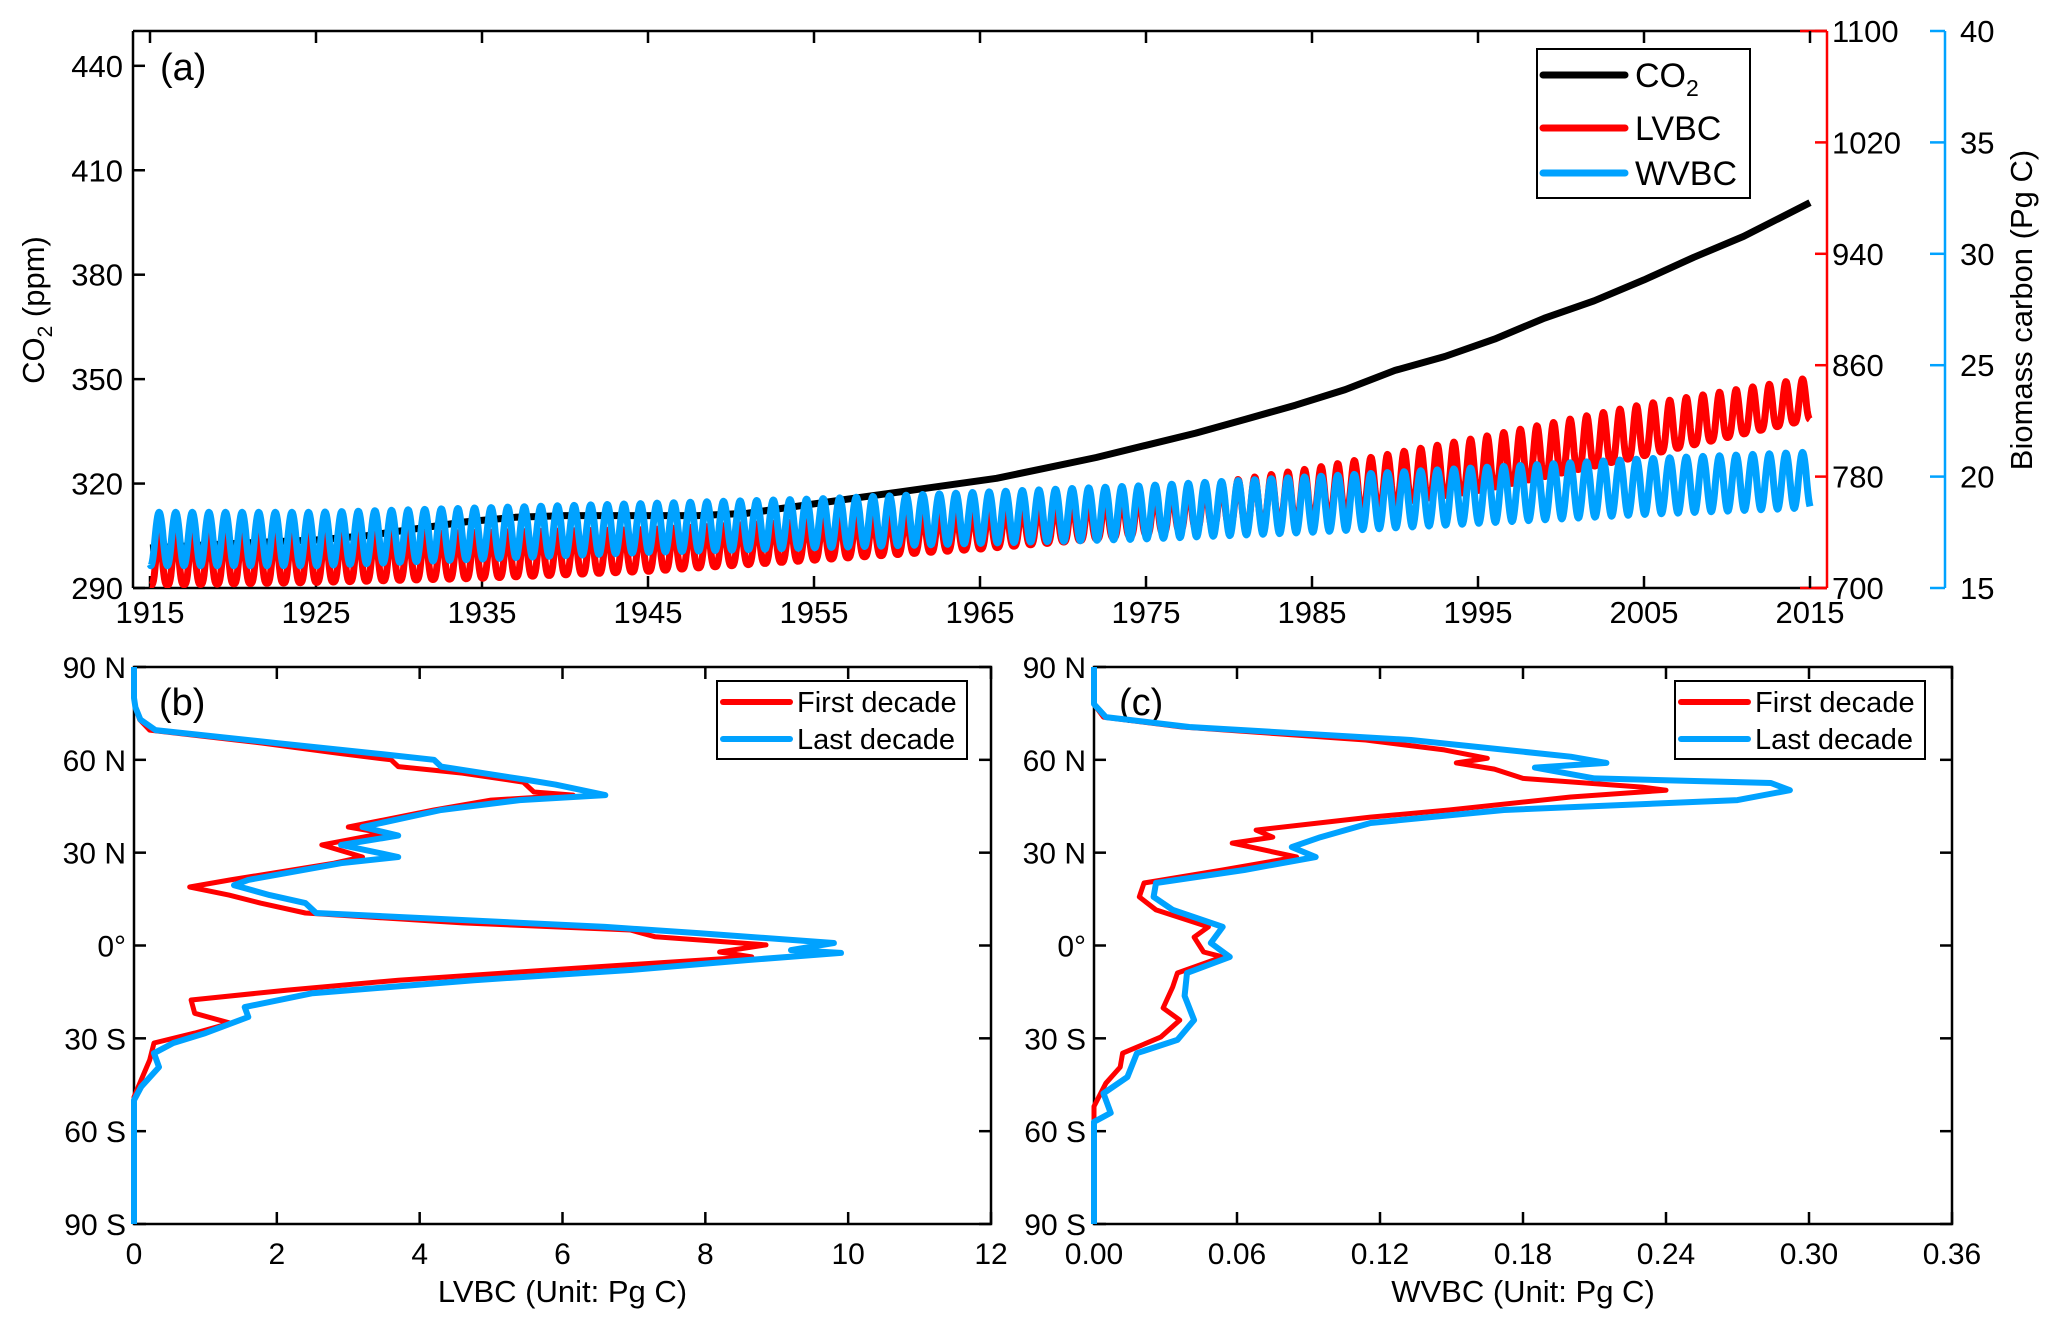 The height and width of the screenshot is (1322, 2067). I want to click on series-wvbc-line, so click(980, 509).